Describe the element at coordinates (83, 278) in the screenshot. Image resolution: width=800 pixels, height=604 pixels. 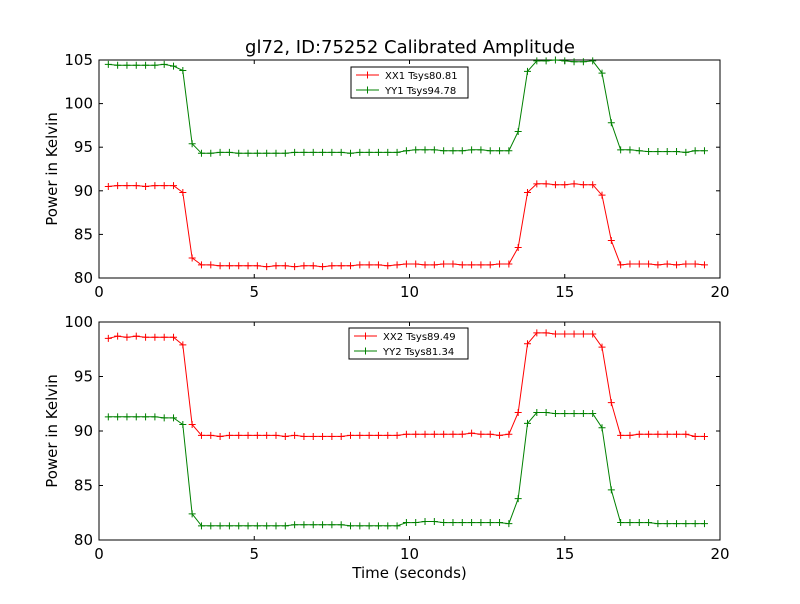
I see `y-tick-label: 80` at that location.